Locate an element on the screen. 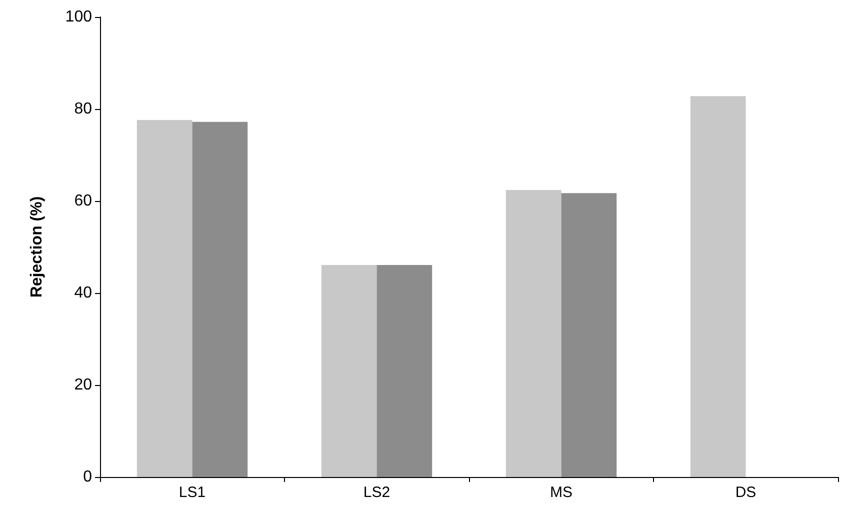 This screenshot has width=860, height=522. y-tick-label: 100 is located at coordinates (78, 17).